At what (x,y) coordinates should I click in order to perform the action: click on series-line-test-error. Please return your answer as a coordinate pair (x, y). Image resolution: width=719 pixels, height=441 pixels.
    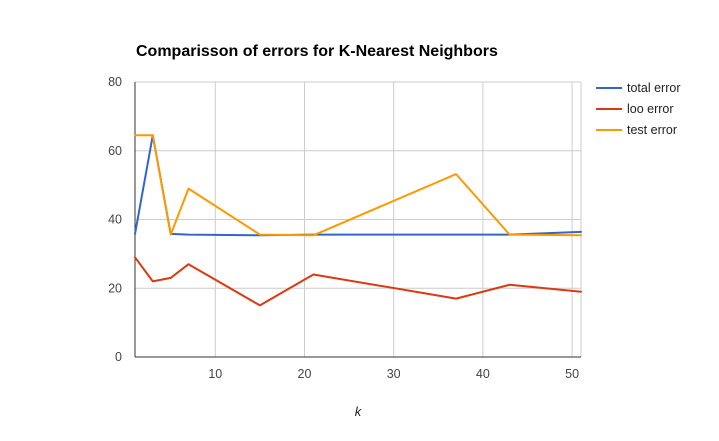
    Looking at the image, I should click on (358, 185).